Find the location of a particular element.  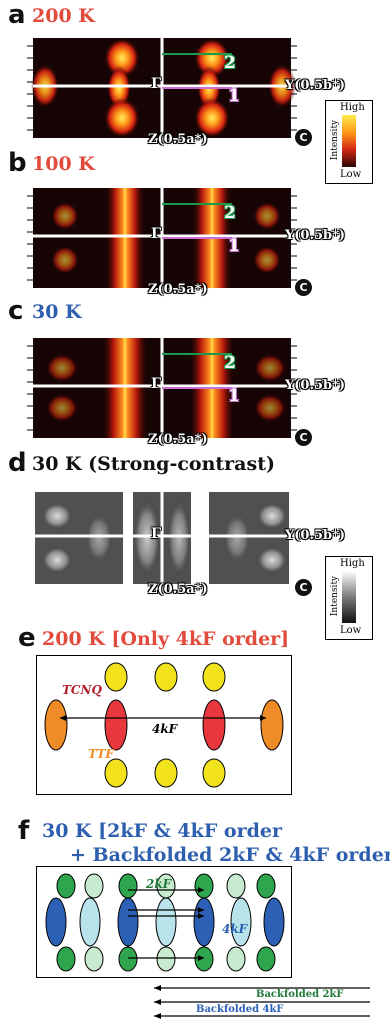

panel-f-subtitle: + Backfolded 2kF & 4kF order] is located at coordinates (230, 855).